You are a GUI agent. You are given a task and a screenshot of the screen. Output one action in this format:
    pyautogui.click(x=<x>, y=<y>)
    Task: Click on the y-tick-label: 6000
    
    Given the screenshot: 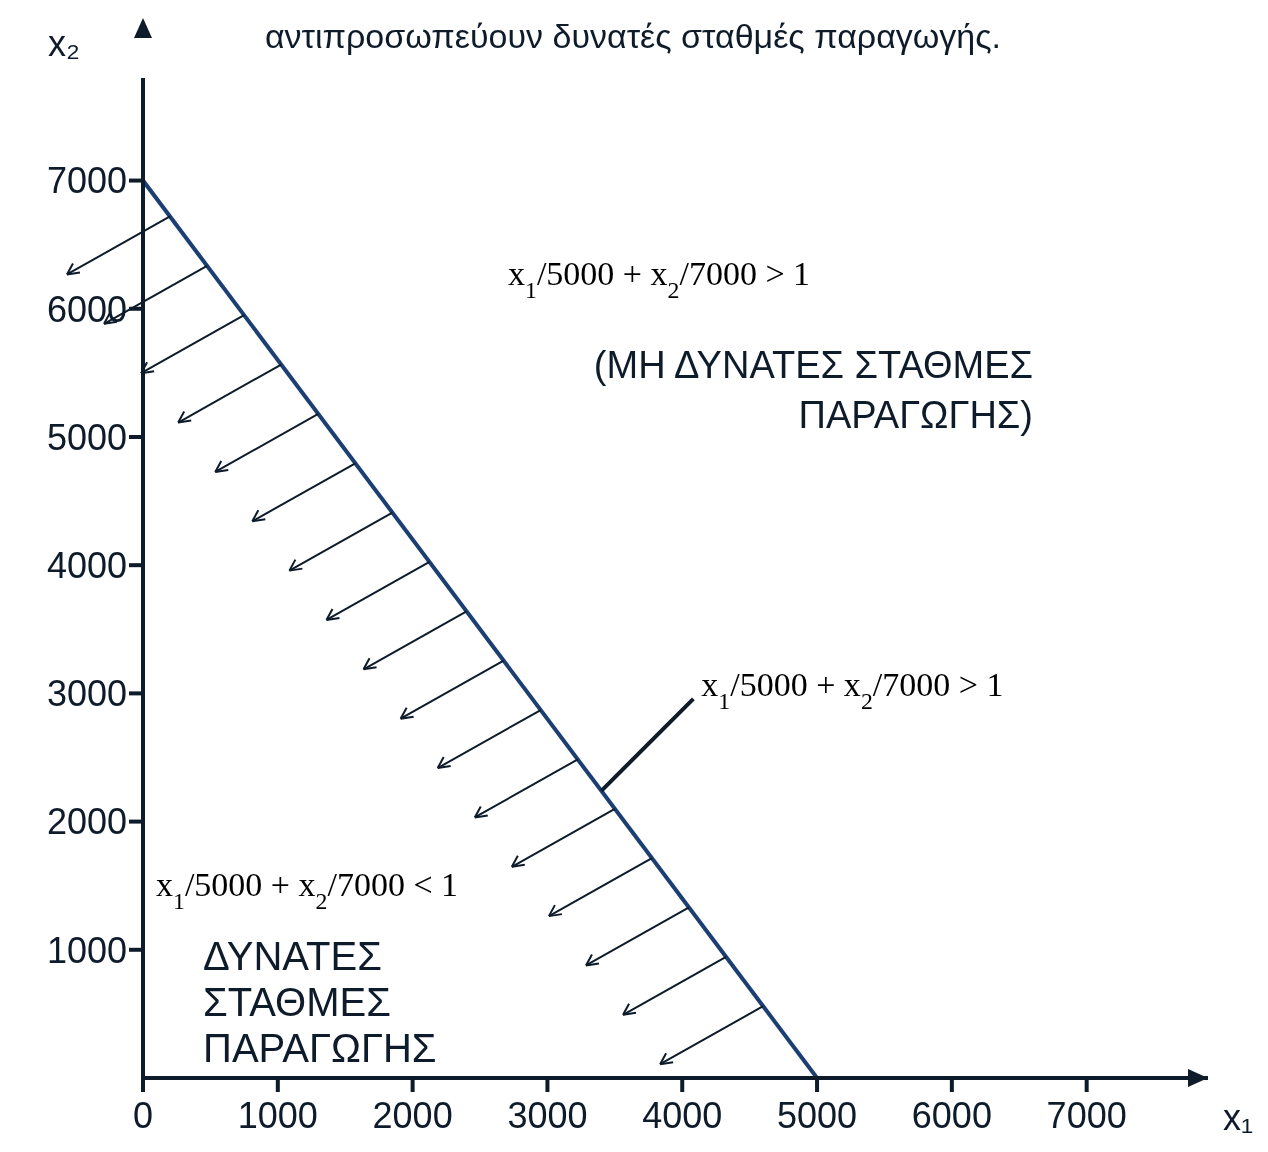 What is the action you would take?
    pyautogui.click(x=86, y=309)
    